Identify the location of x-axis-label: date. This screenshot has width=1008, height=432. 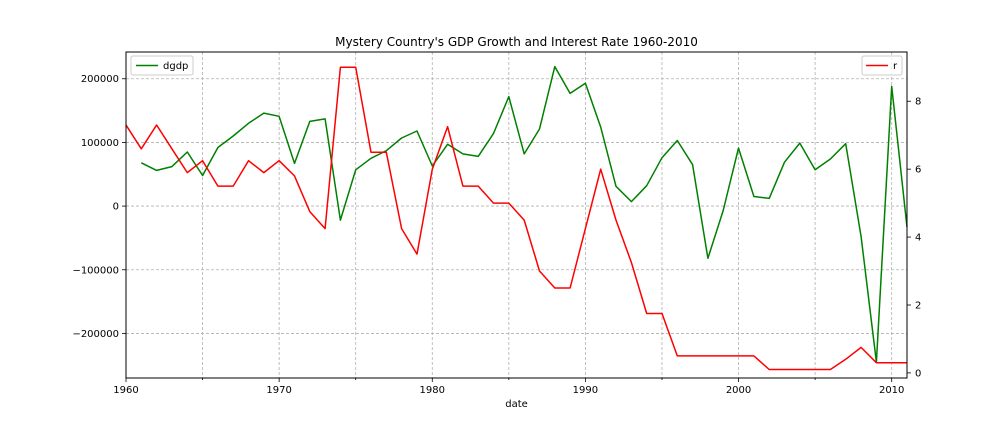
(516, 404).